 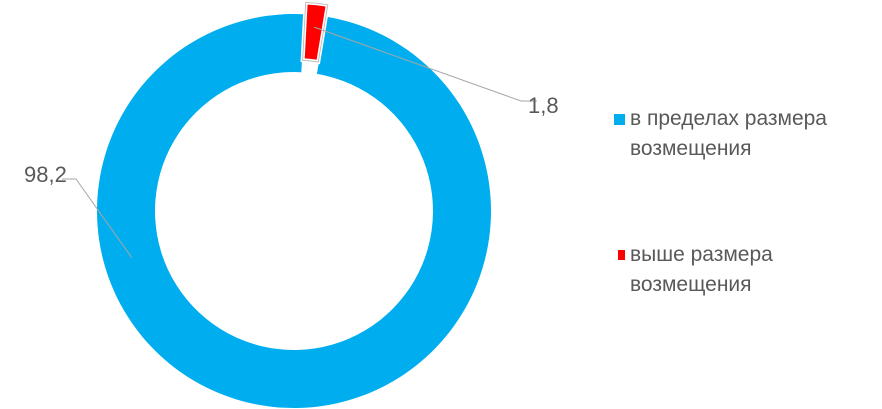 What do you see at coordinates (619, 119) in the screenshot?
I see `legend-swatch-within-limit` at bounding box center [619, 119].